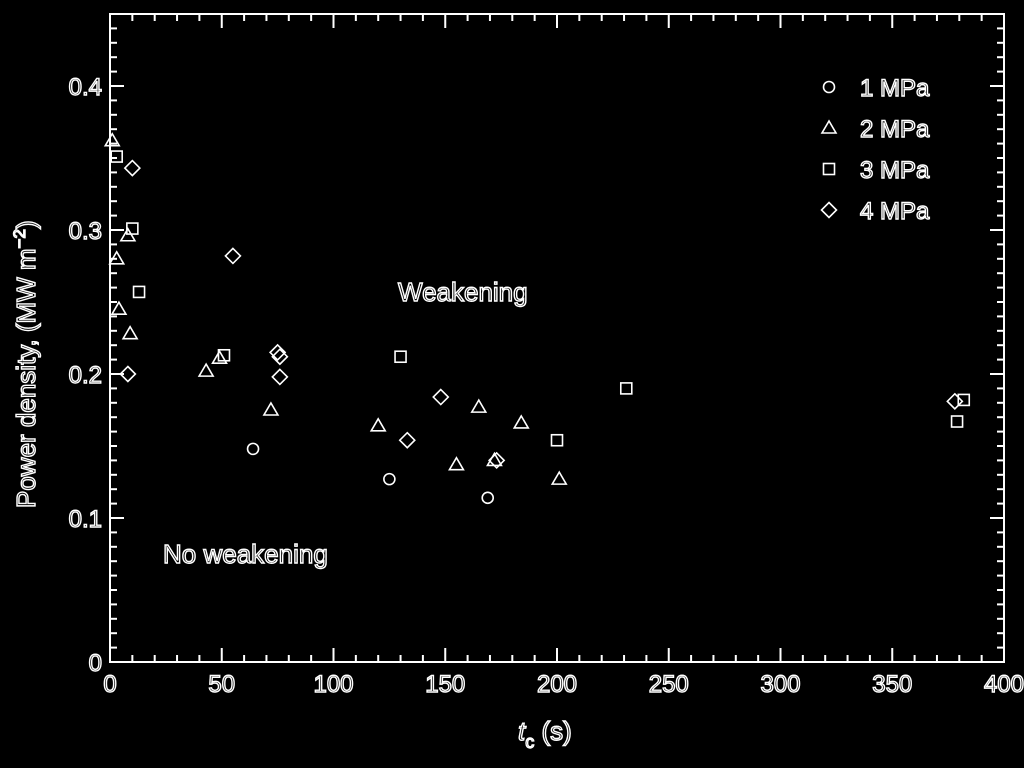 The height and width of the screenshot is (768, 1024). I want to click on y-tick-label: 0.3, so click(85, 231).